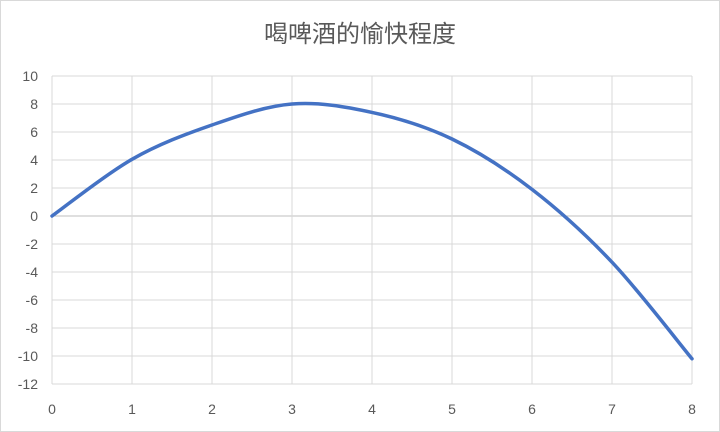 This screenshot has width=720, height=432. Describe the element at coordinates (28, 384) in the screenshot. I see `y-tick-label: -12` at that location.